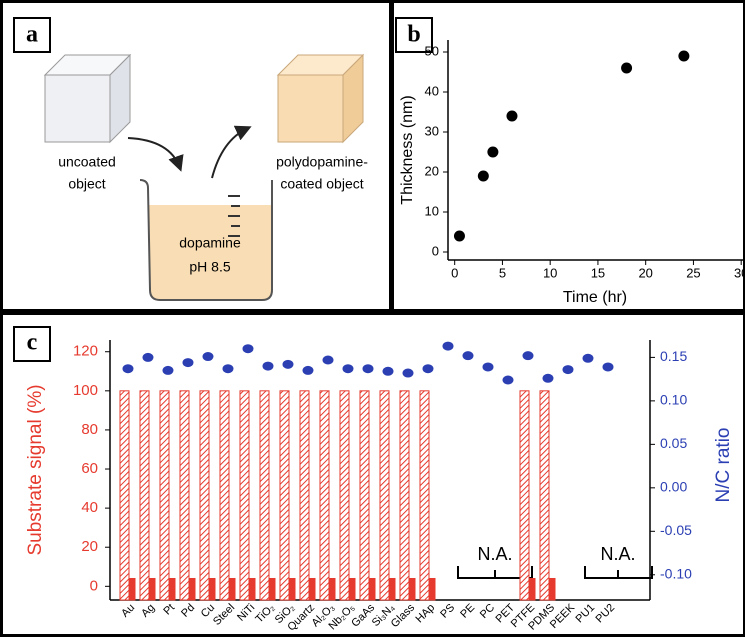 The height and width of the screenshot is (637, 745). Describe the element at coordinates (723, 465) in the screenshot. I see `y2-axis-title: N/C ratio` at that location.